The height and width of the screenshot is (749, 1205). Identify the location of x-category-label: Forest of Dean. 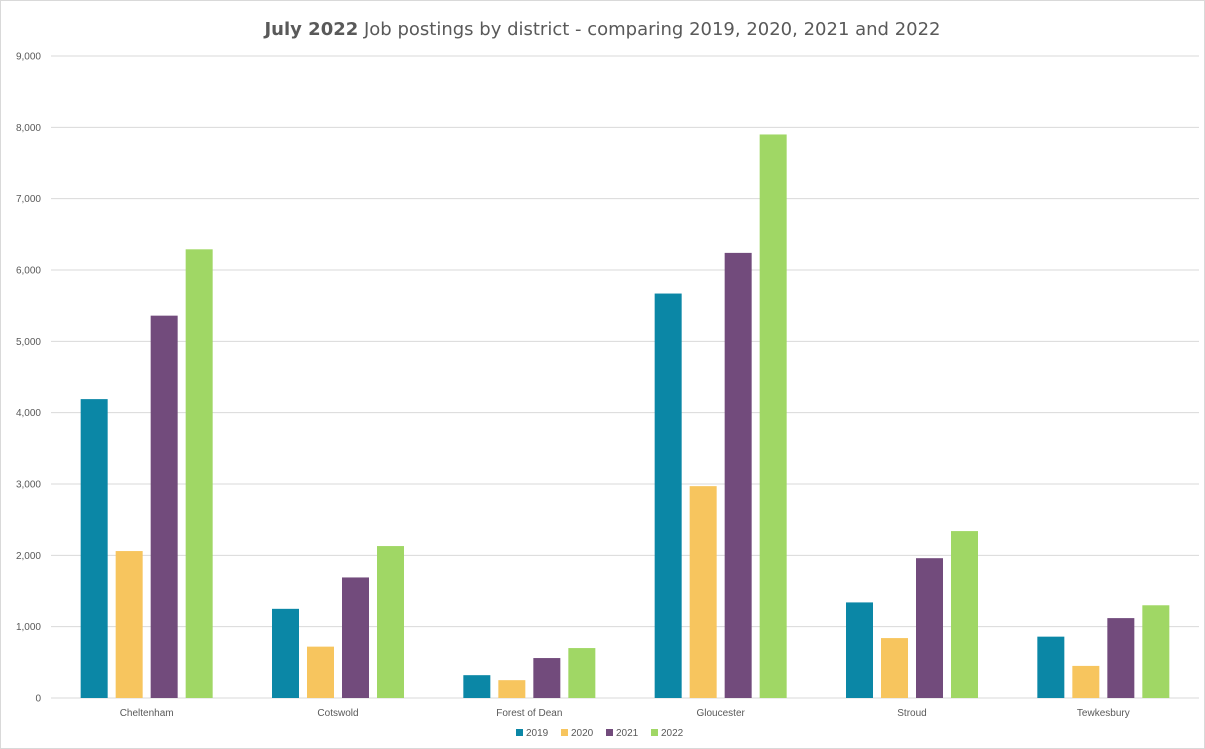
(529, 713).